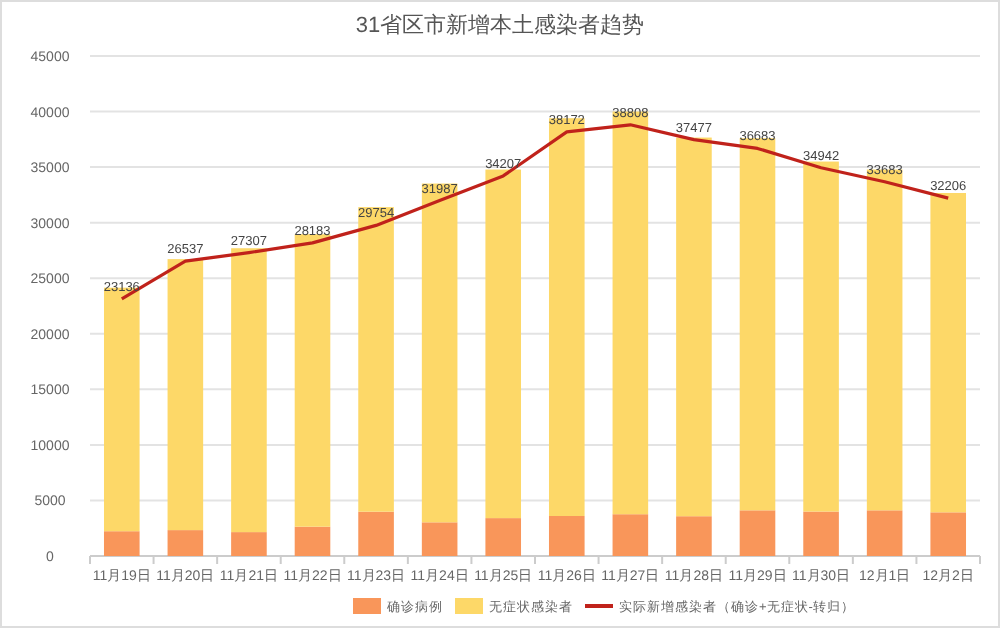  I want to click on chart-title: 31省区市新增本土感染者趋势, so click(500, 25).